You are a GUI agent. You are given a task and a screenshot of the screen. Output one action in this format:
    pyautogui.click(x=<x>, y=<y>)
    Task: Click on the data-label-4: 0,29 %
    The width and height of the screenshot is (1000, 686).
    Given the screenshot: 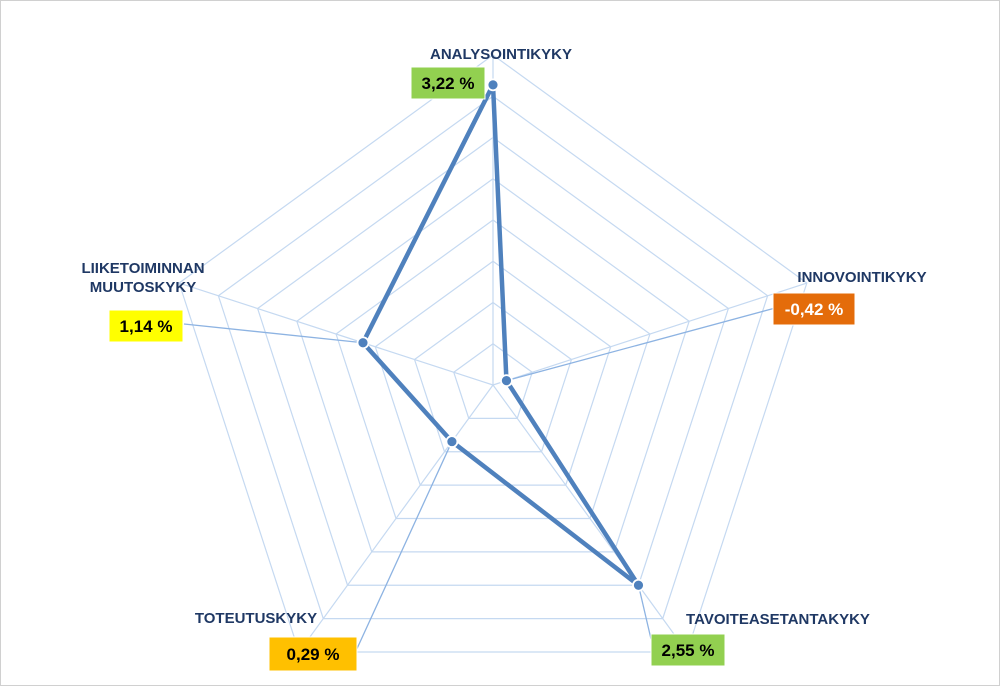 What is the action you would take?
    pyautogui.click(x=313, y=654)
    